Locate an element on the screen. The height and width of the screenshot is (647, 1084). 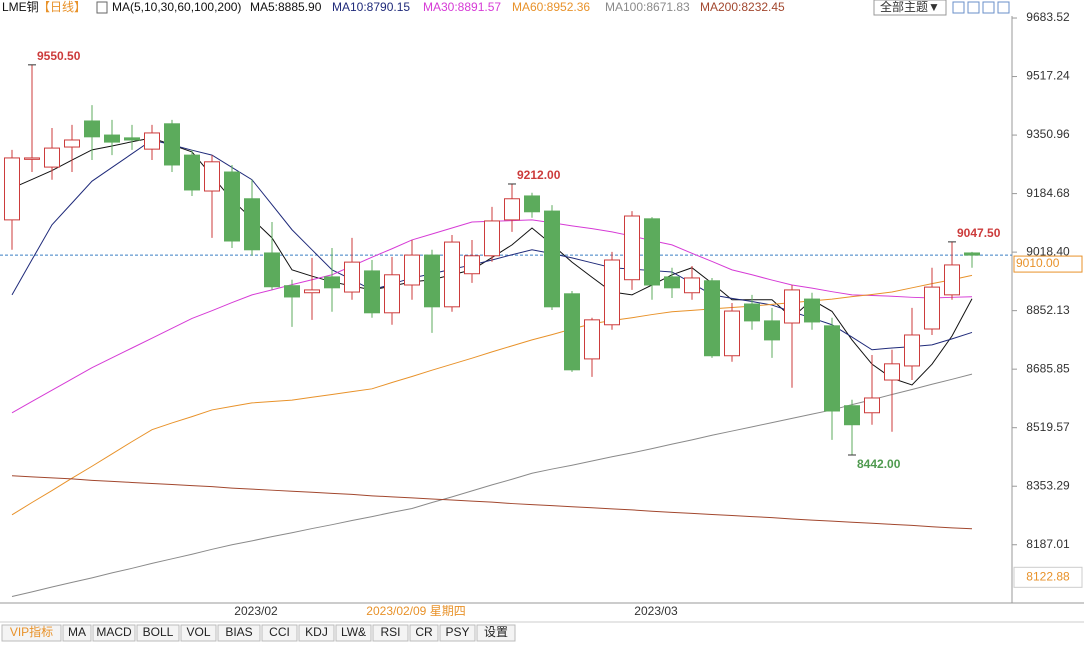
current-price-label: 9010.00 is located at coordinates (1038, 263).